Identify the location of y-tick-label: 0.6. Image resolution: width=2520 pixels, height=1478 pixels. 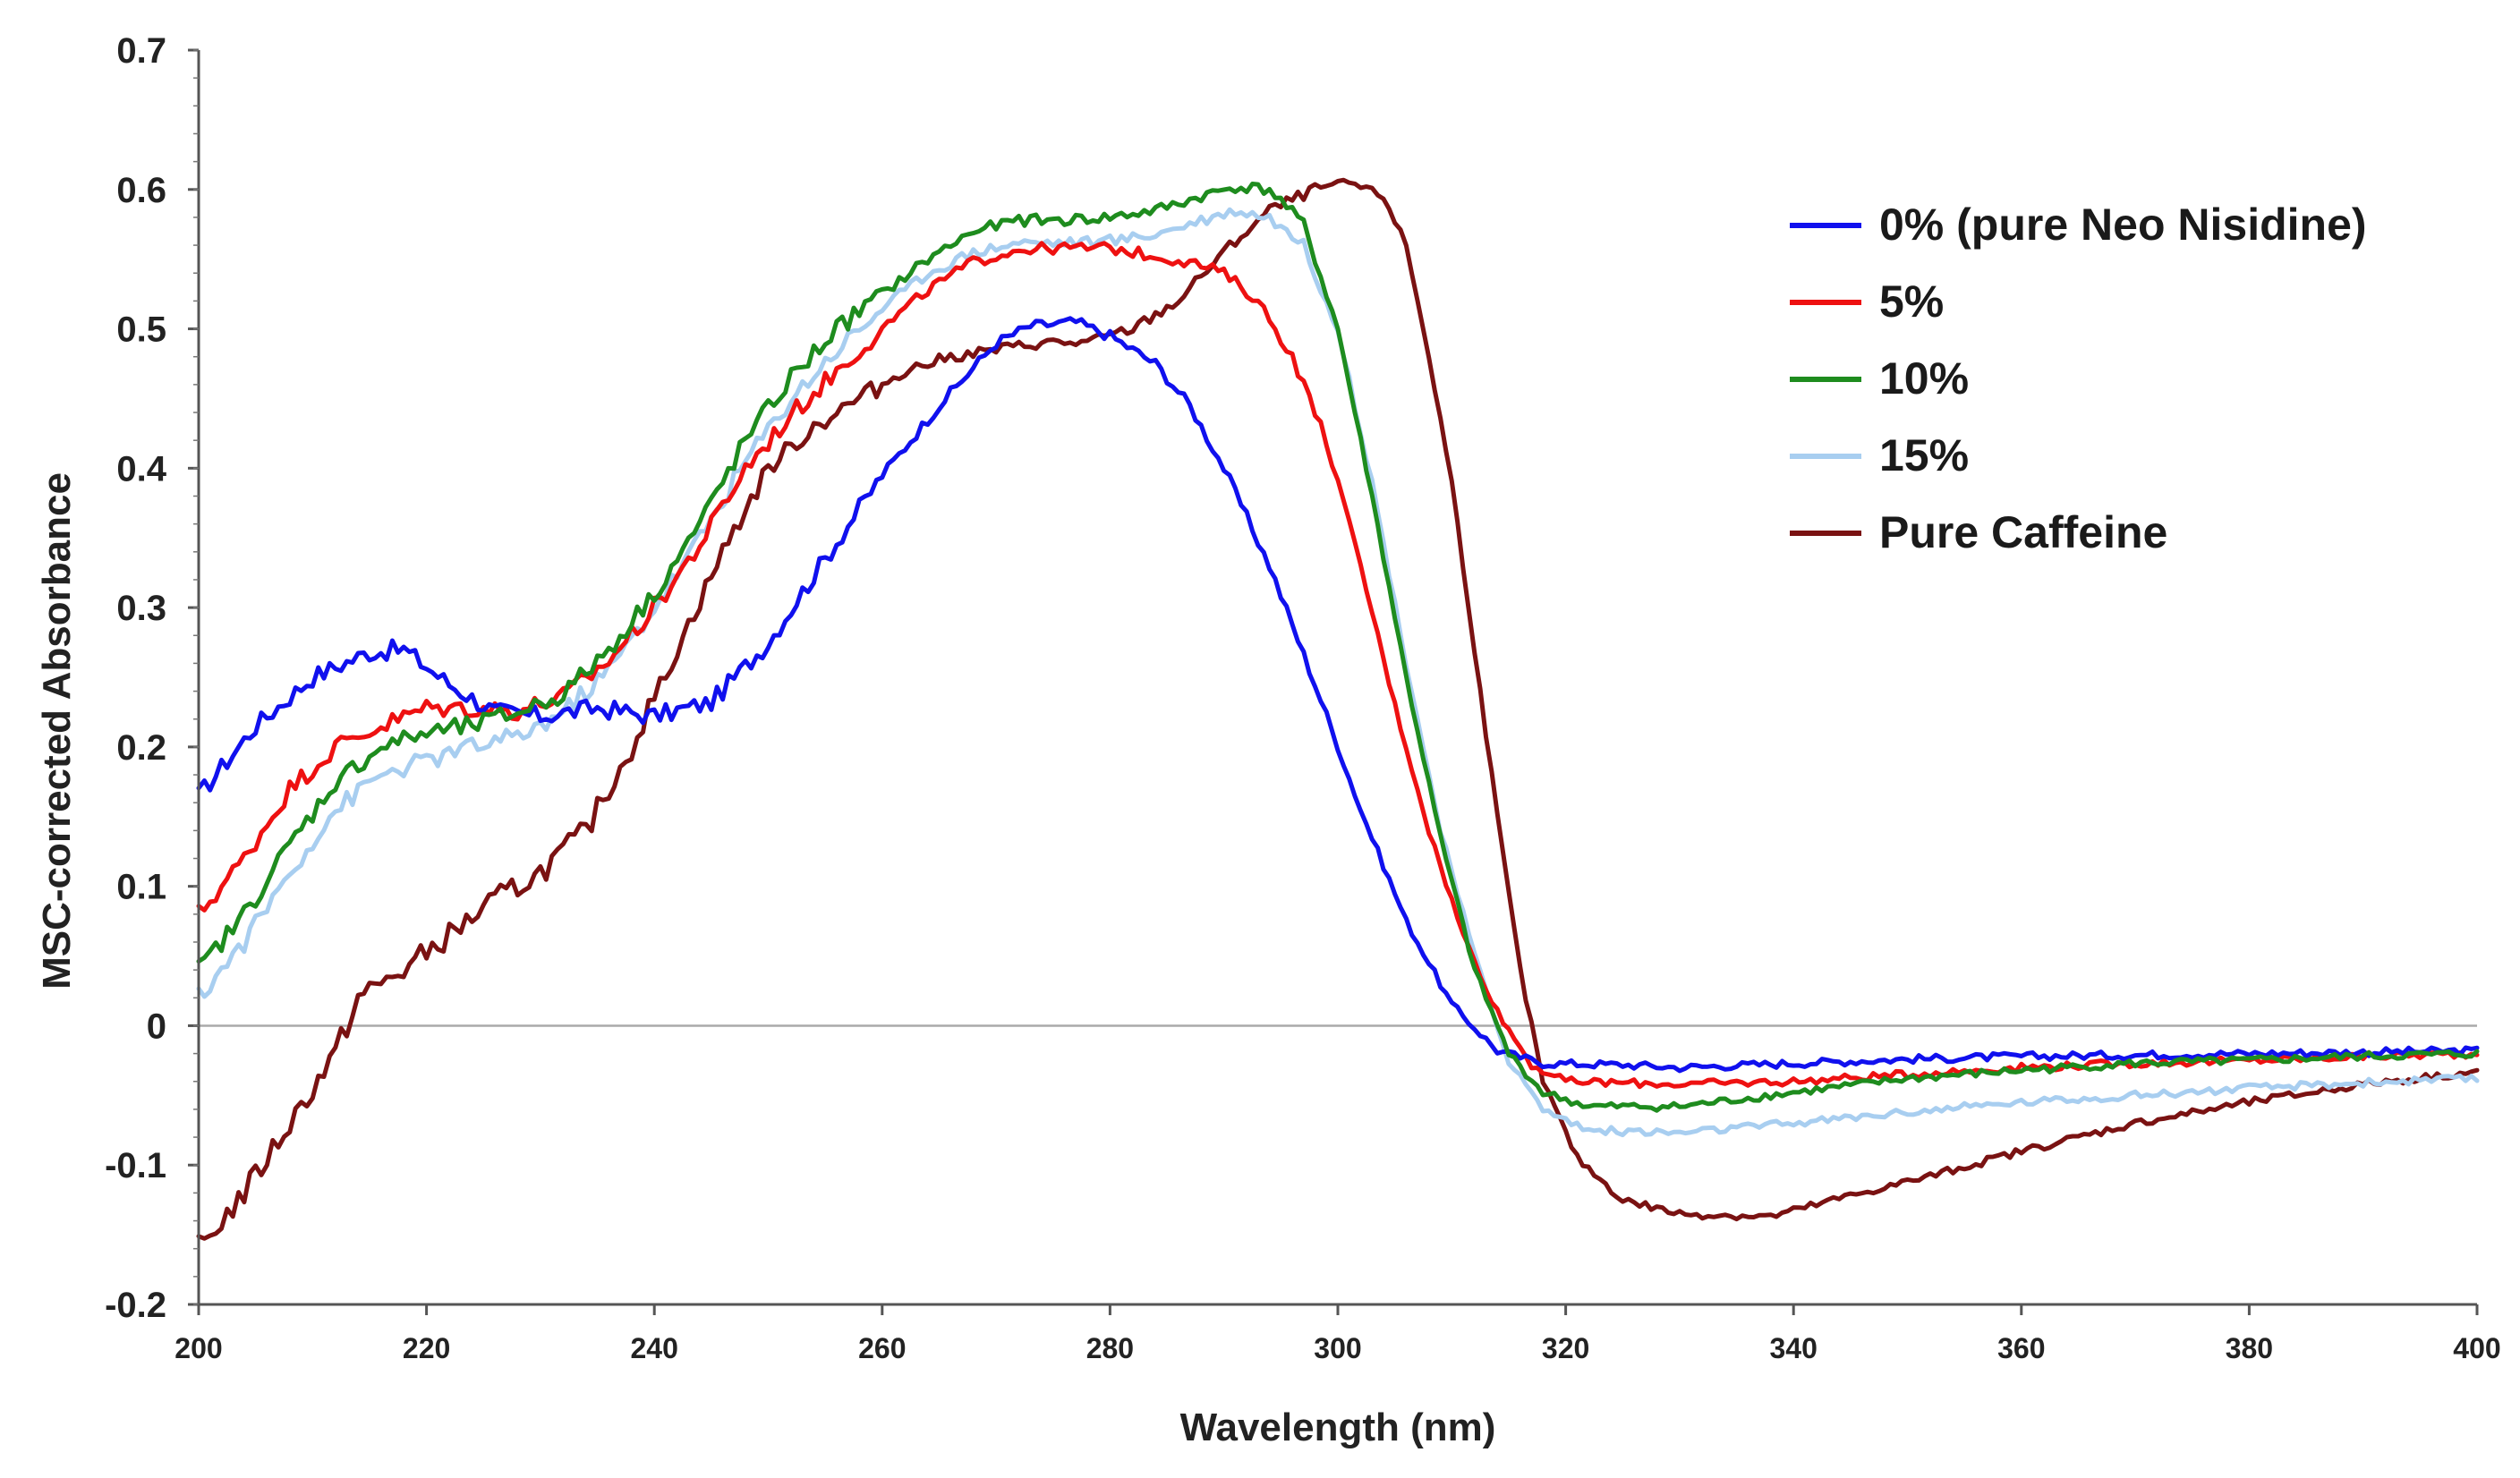
(141, 190).